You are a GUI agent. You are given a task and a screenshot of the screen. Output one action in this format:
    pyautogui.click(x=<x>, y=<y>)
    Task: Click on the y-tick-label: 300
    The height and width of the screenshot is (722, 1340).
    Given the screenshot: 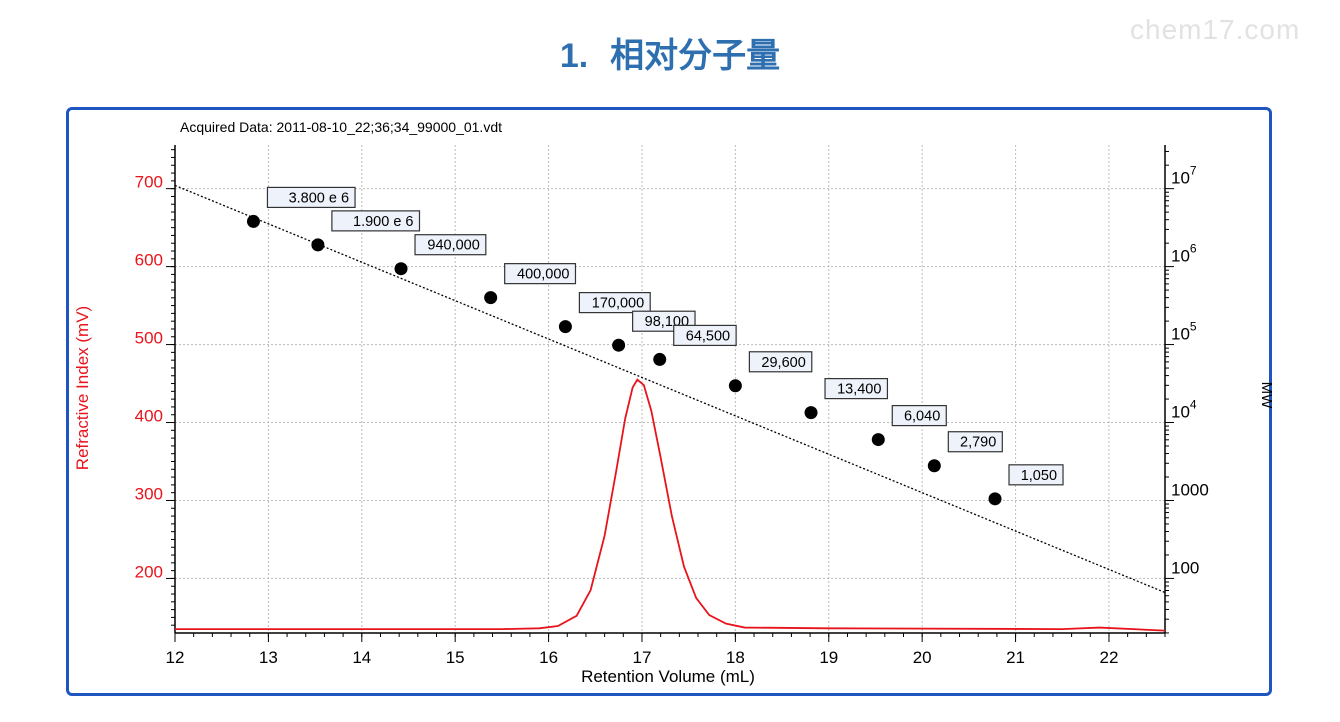 What is the action you would take?
    pyautogui.click(x=149, y=493)
    